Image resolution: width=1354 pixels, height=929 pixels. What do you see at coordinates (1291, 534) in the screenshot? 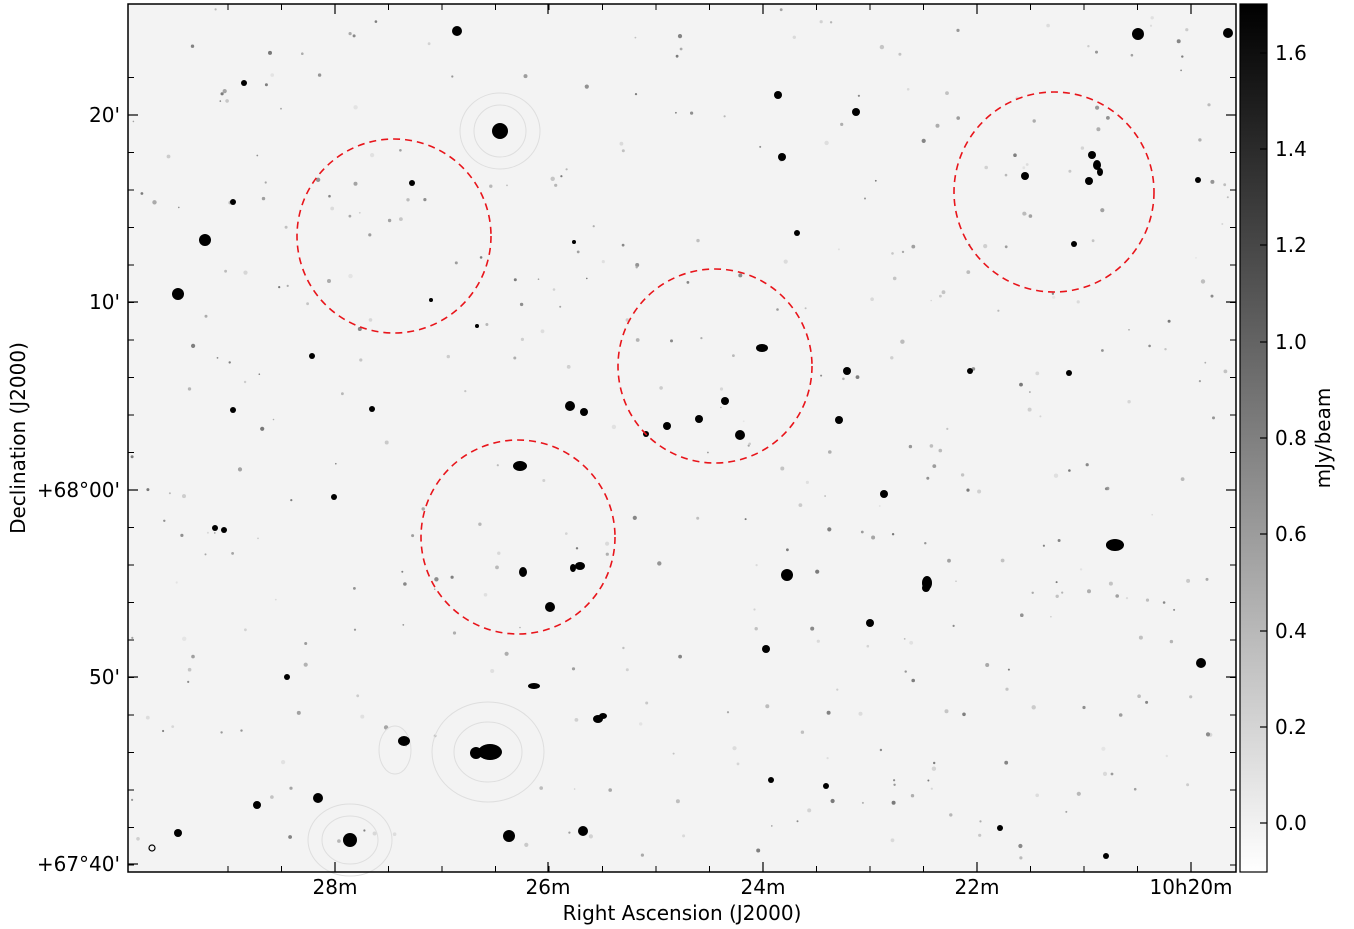
I see `colorbar-tick-label: 0.6` at bounding box center [1291, 534].